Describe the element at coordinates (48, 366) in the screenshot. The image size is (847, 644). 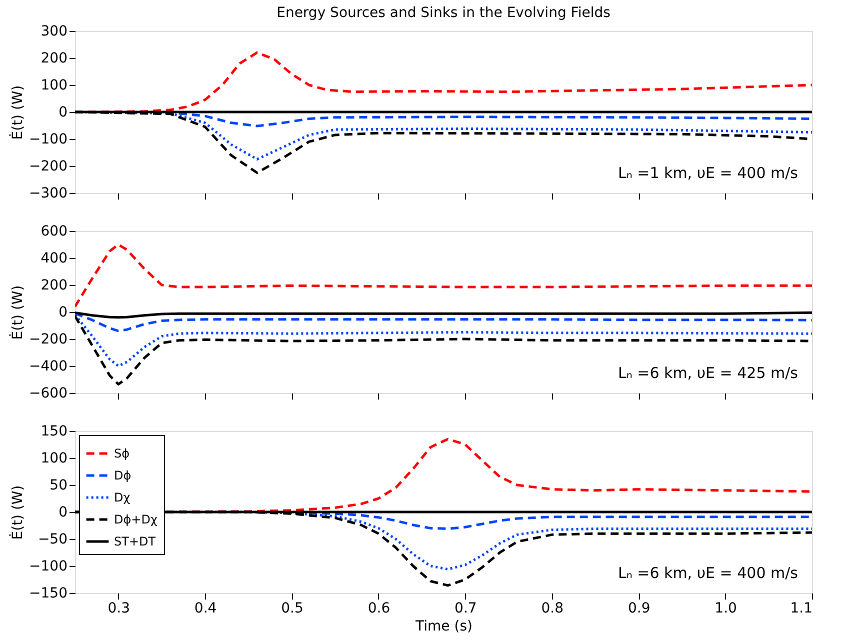
I see `y-tick-label: −400` at that location.